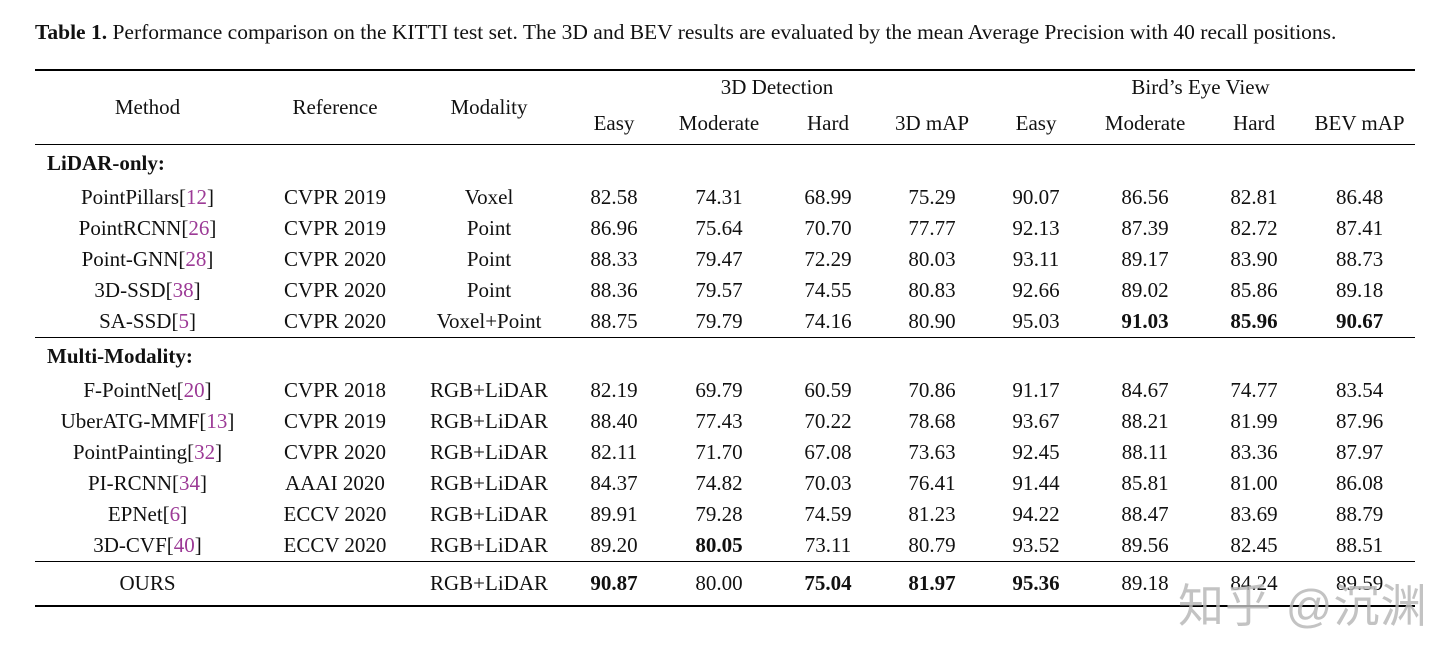  What do you see at coordinates (828, 483) in the screenshot?
I see `value-cell: 70.03` at bounding box center [828, 483].